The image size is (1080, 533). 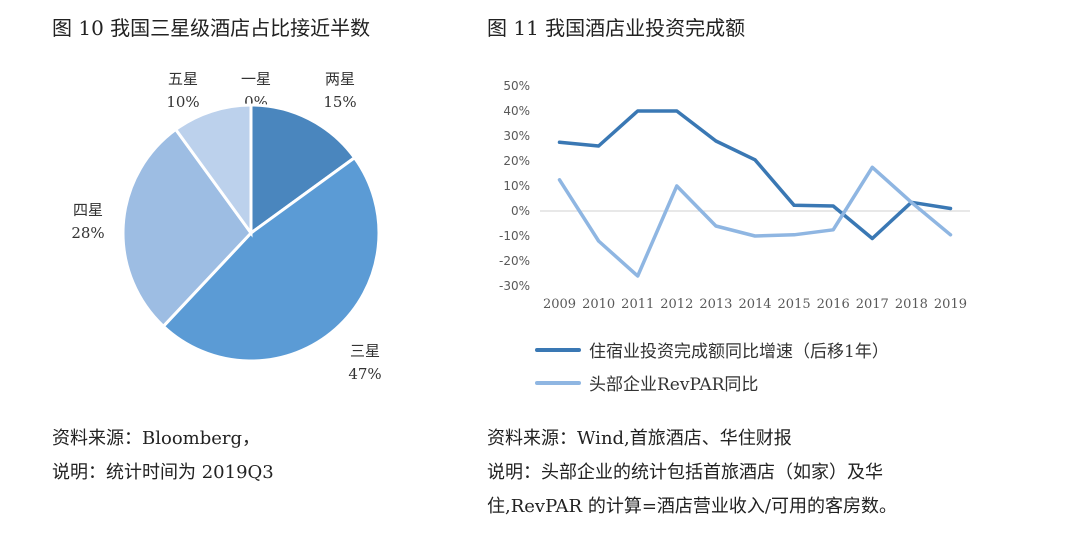 I want to click on series-2-point-2016, so click(x=833, y=230).